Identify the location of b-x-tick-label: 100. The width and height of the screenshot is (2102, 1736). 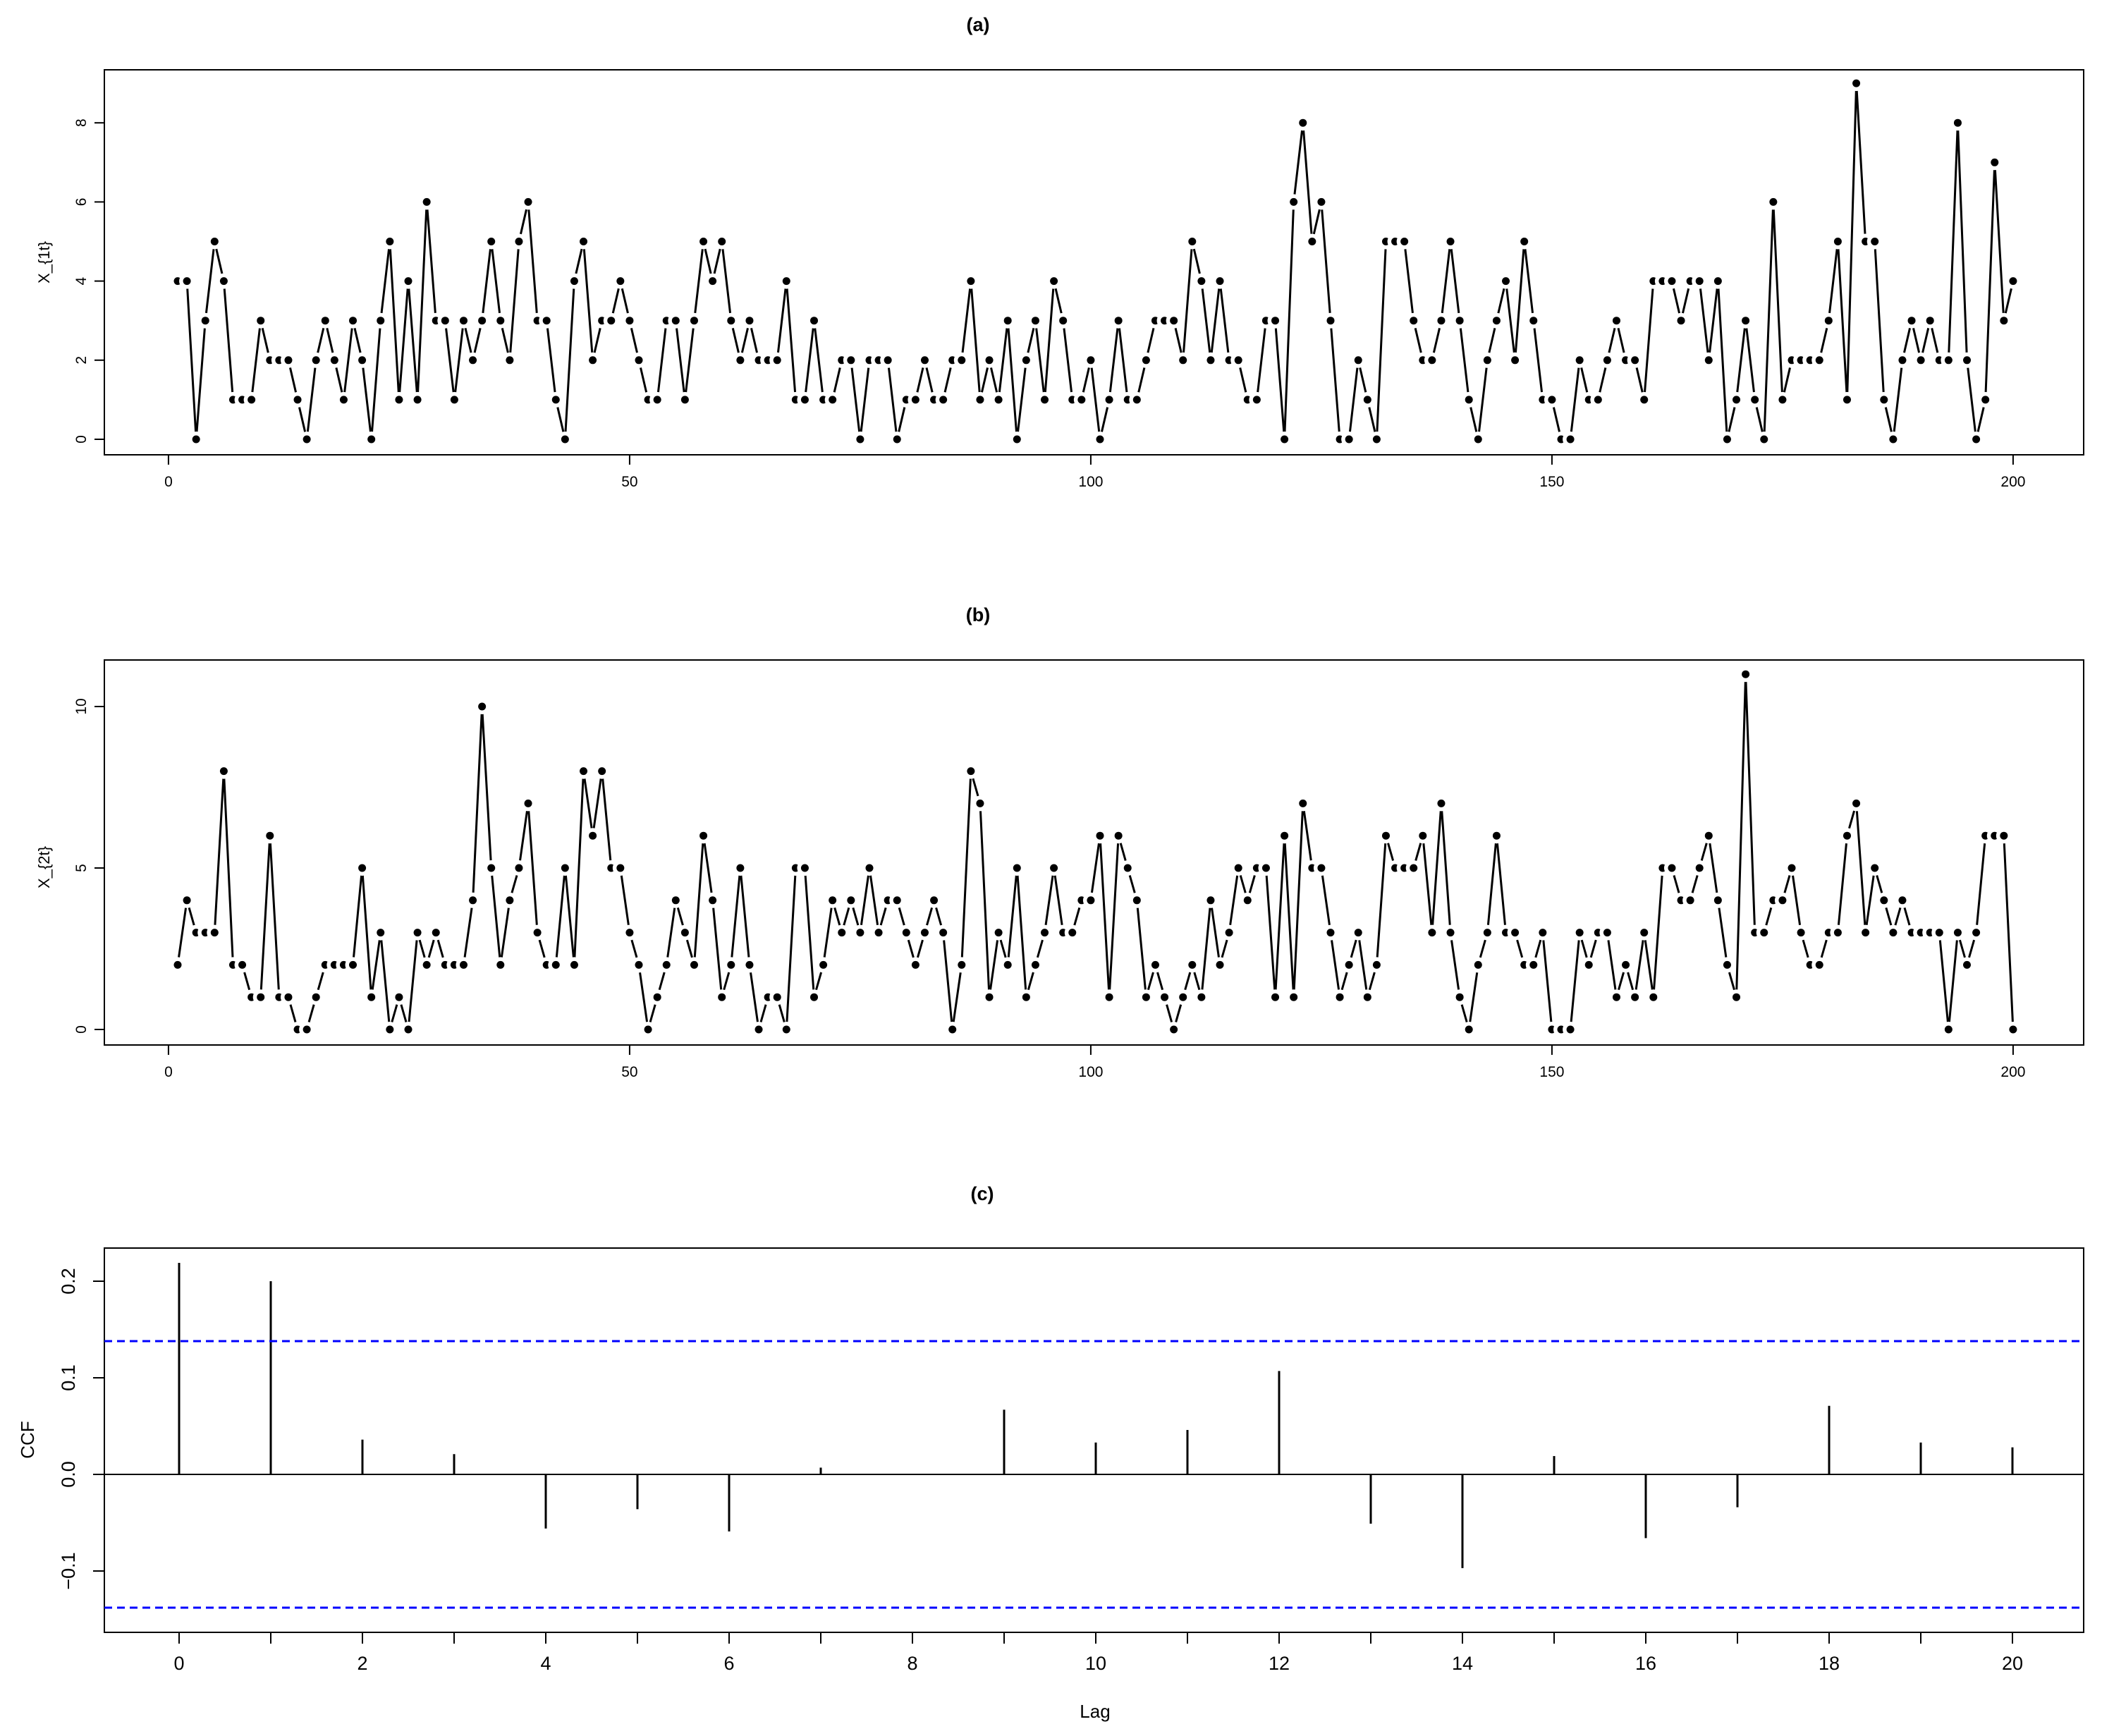
(1090, 1072).